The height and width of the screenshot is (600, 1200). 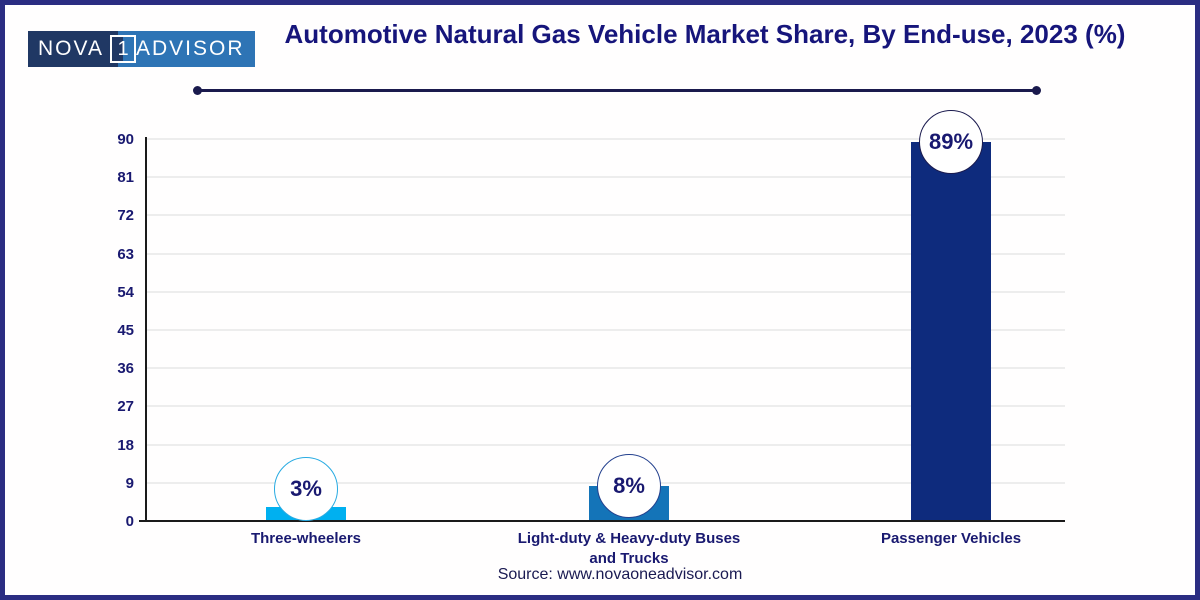 I want to click on y-tick-label: 45, so click(x=125, y=330).